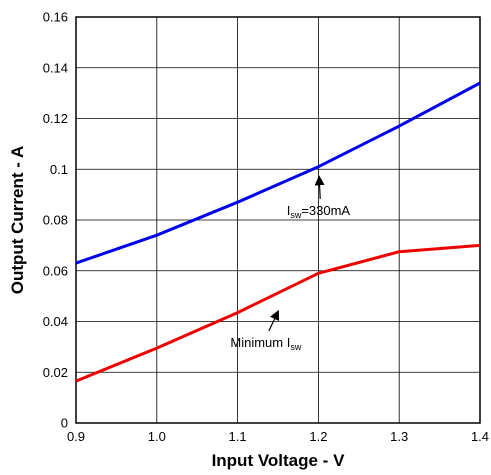 The image size is (491, 475). Describe the element at coordinates (480, 436) in the screenshot. I see `x-tick-label: 1.4` at that location.